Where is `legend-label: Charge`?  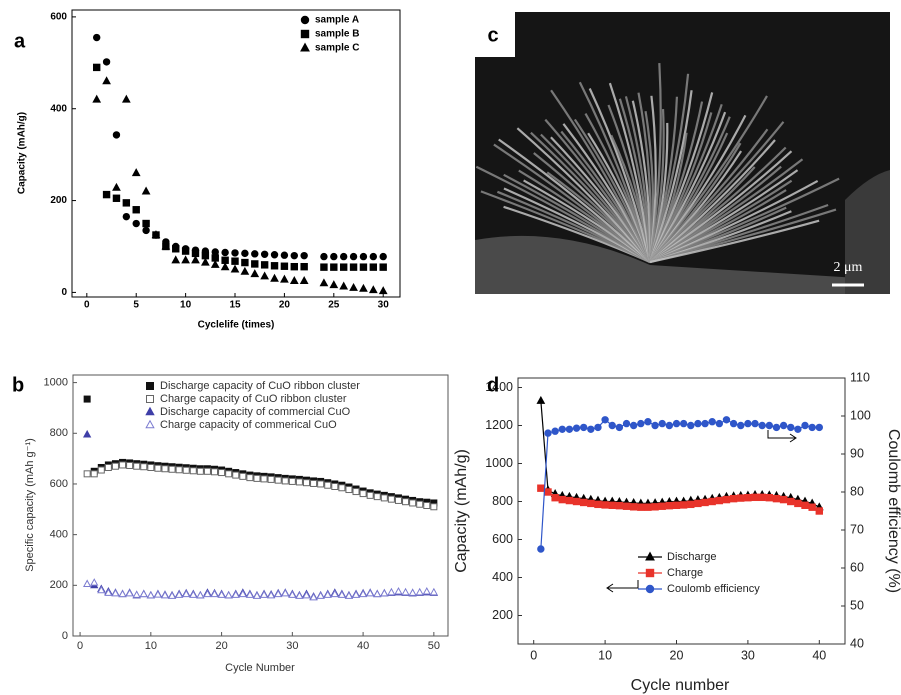
legend-label: Charge is located at coordinates (685, 573).